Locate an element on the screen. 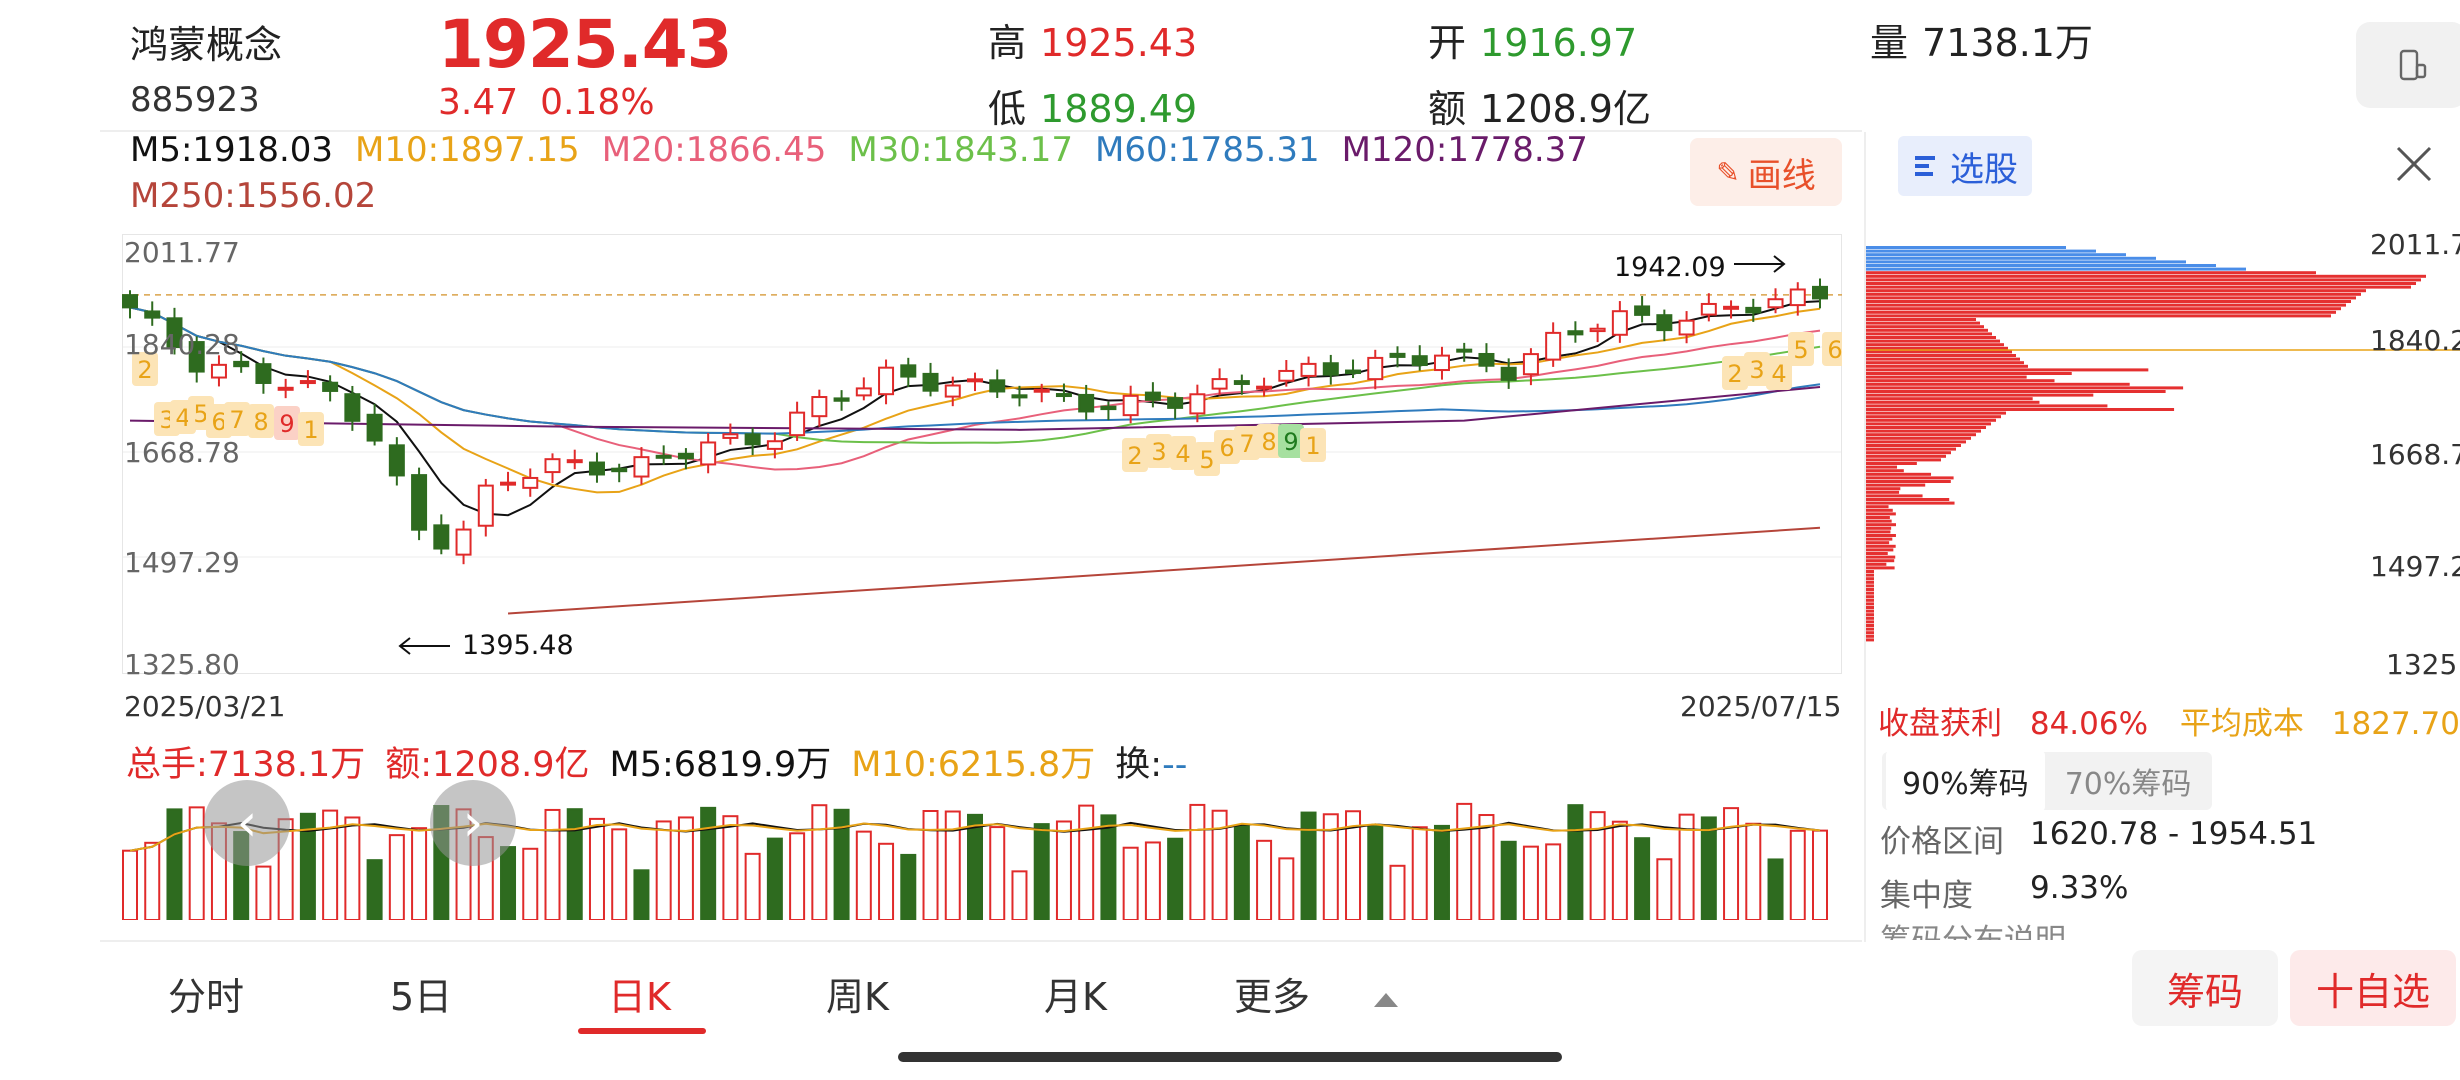 The image size is (2460, 1080). stock-name: 鸿蒙概念 is located at coordinates (206, 45).